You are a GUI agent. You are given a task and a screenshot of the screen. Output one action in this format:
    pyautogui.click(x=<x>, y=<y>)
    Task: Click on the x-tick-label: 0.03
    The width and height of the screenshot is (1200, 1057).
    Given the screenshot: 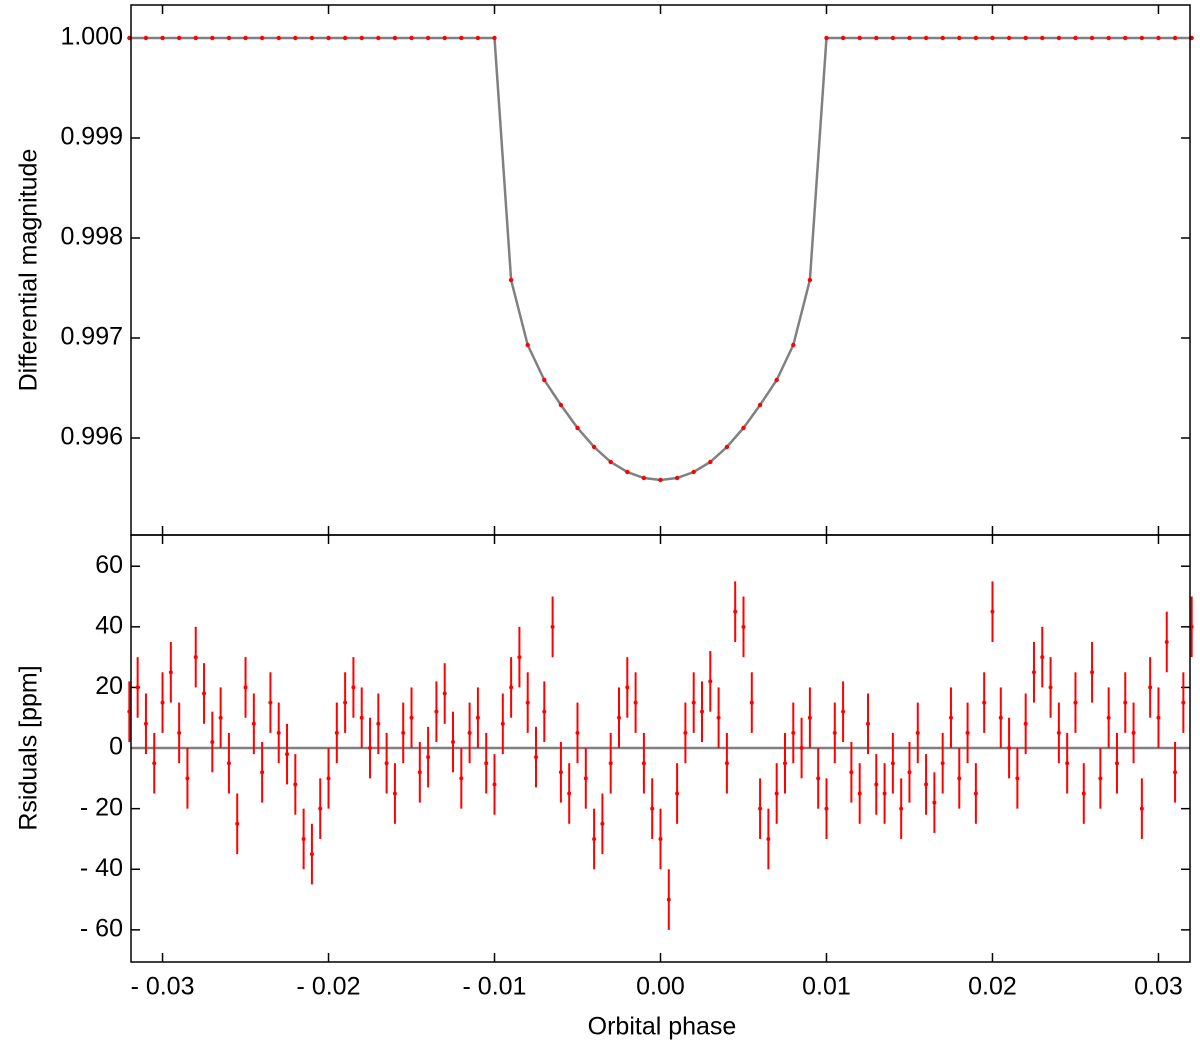 What is the action you would take?
    pyautogui.click(x=1158, y=987)
    